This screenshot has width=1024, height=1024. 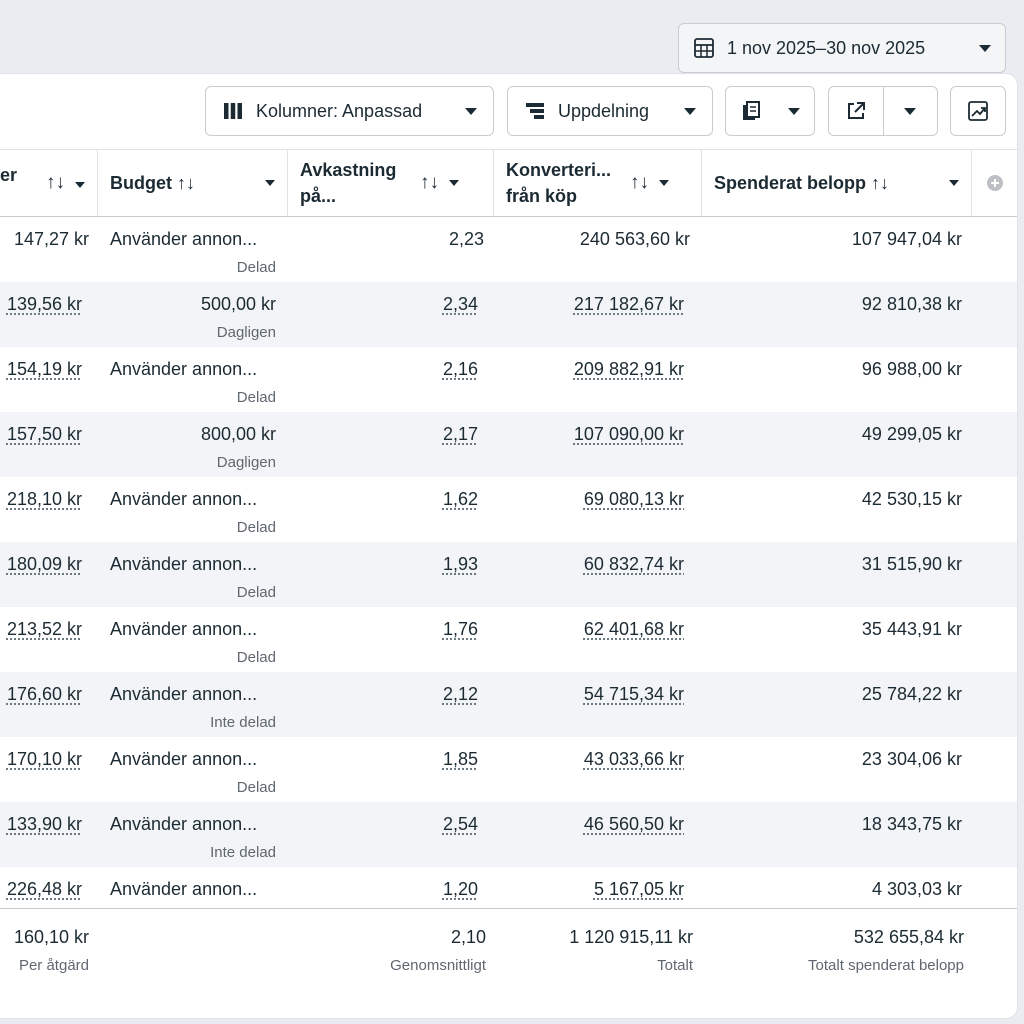 I want to click on column-header-label: Budget ↑↓, so click(x=152, y=183).